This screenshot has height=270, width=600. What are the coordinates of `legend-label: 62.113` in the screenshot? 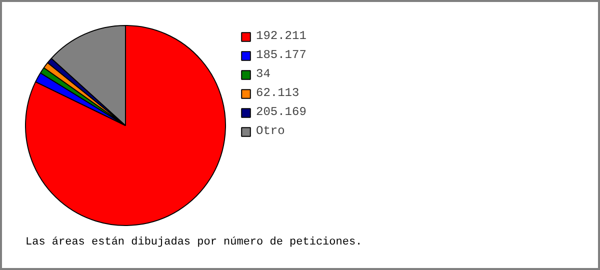 It's located at (278, 93).